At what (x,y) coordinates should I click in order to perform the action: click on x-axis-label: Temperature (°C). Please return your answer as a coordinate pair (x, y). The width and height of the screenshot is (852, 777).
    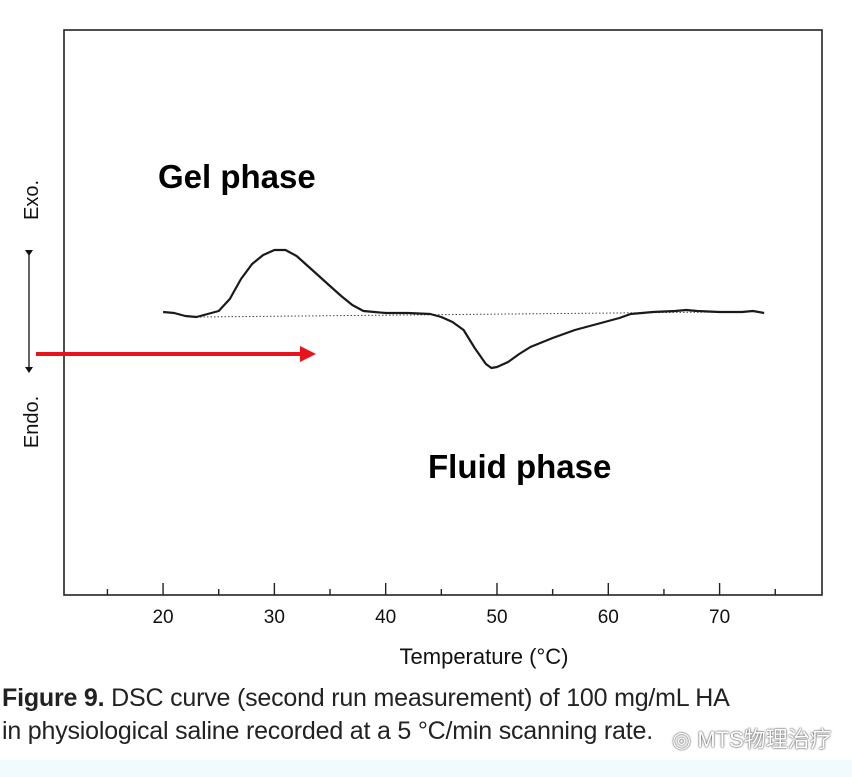
    Looking at the image, I should click on (484, 656).